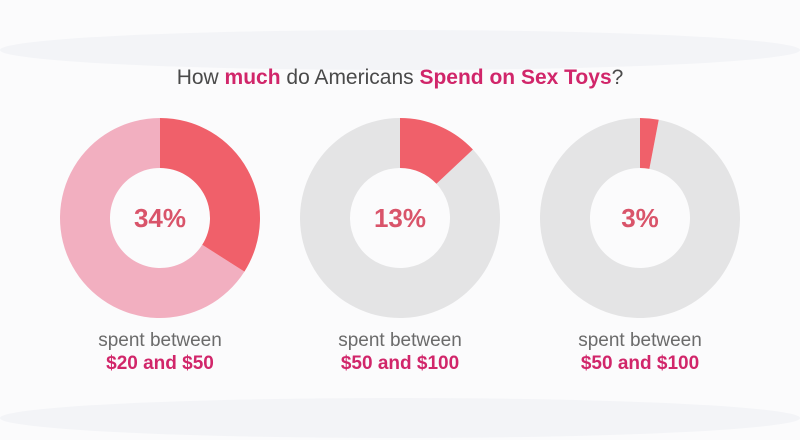 The image size is (800, 440). What do you see at coordinates (617, 77) in the screenshot?
I see `title-text: ?` at bounding box center [617, 77].